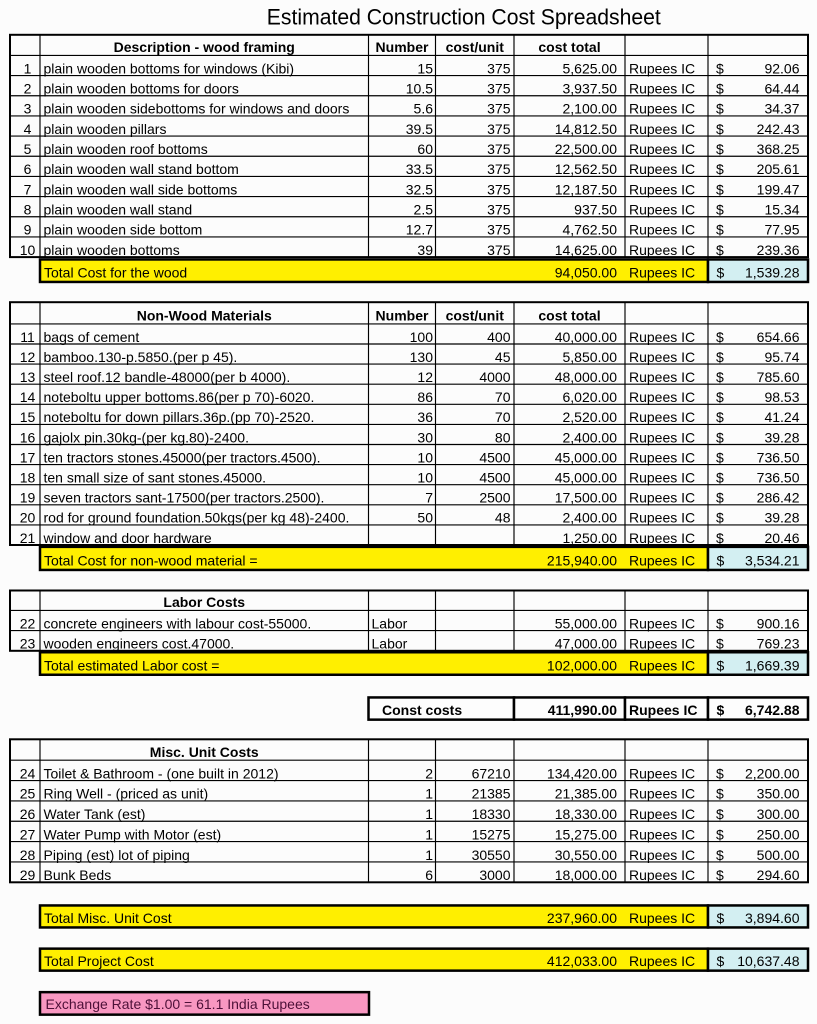  Describe the element at coordinates (419, 230) in the screenshot. I see `svg-text: 12.7` at that location.